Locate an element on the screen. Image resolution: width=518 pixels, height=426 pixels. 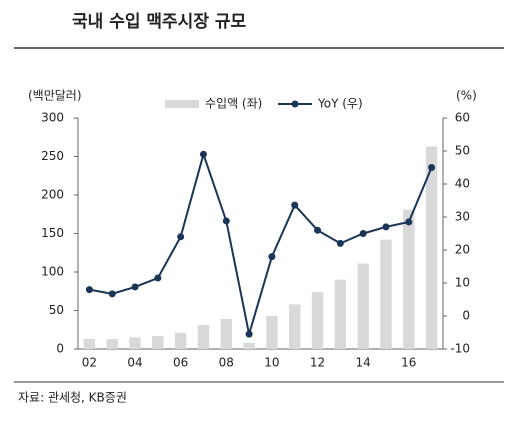
y-tick-label: 0 is located at coordinates (60, 349).